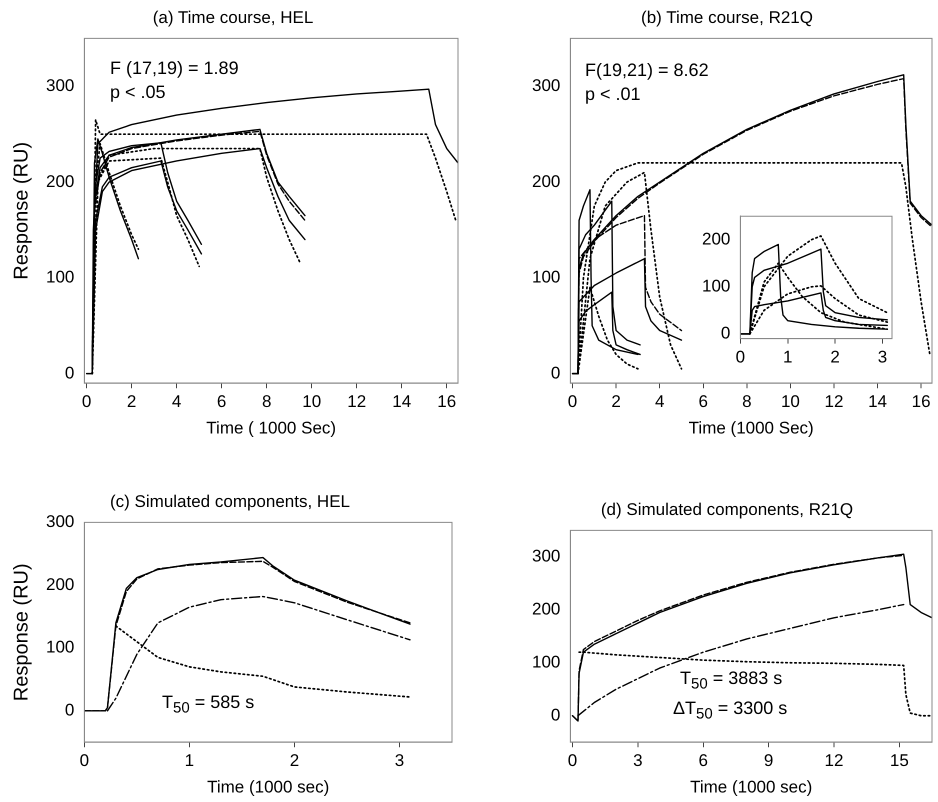 This screenshot has height=802, width=938. What do you see at coordinates (769, 760) in the screenshot?
I see `x-tick-label: 9` at bounding box center [769, 760].